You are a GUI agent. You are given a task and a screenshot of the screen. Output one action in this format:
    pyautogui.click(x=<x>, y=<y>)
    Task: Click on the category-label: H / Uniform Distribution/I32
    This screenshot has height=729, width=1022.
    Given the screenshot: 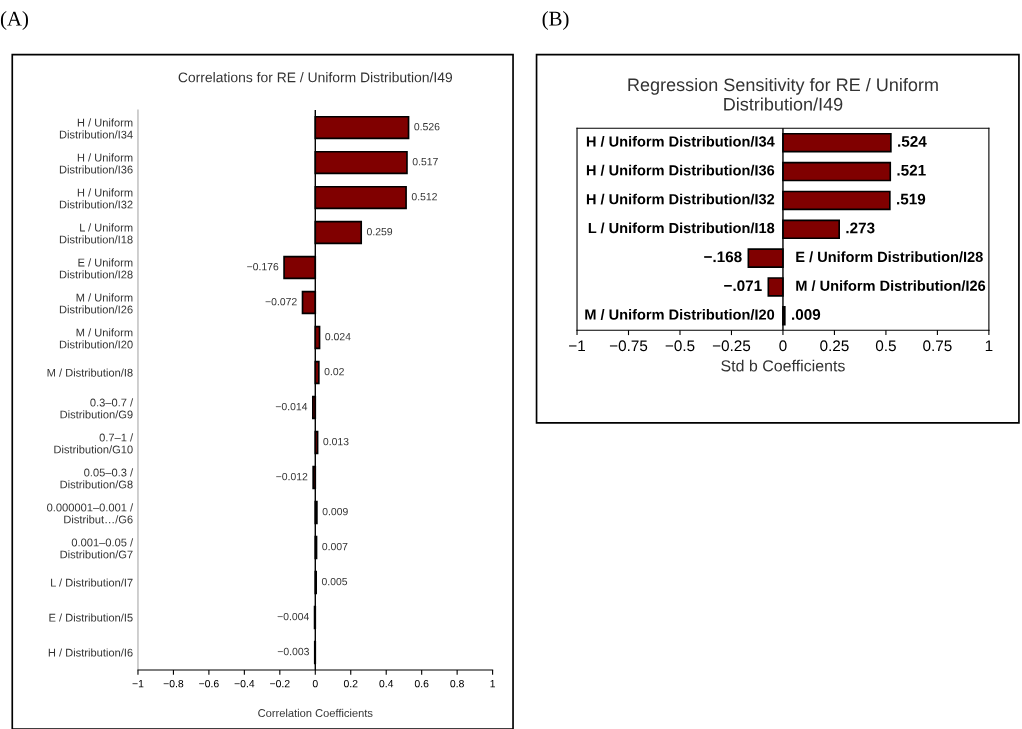 What is the action you would take?
    pyautogui.click(x=680, y=199)
    